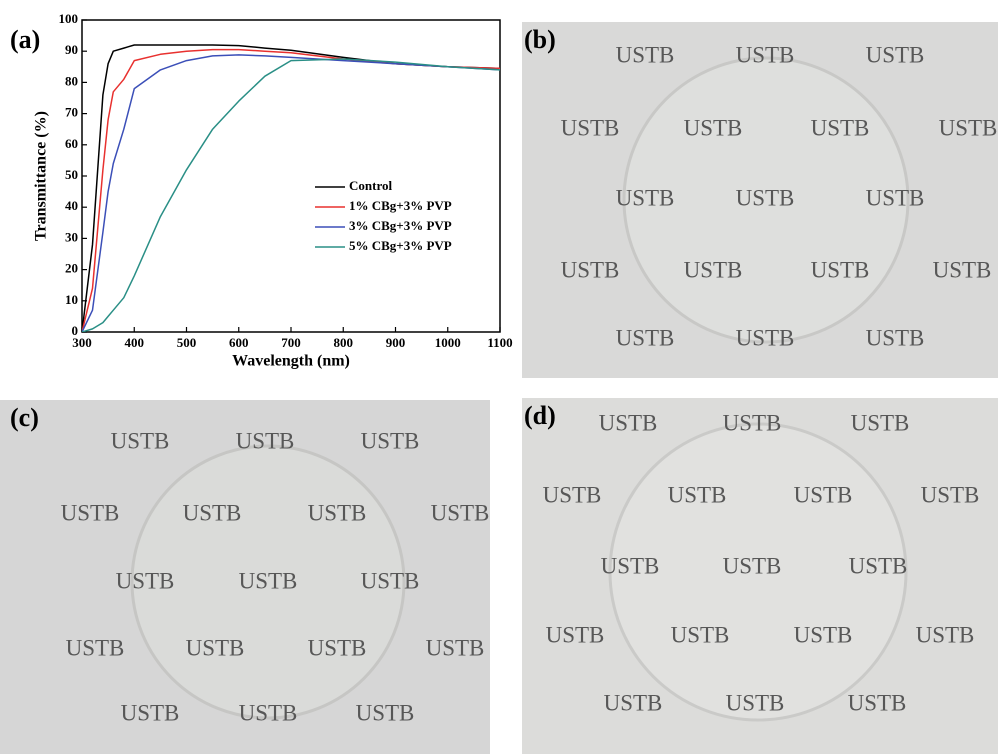  I want to click on x-tick-label: 700, so click(291, 342).